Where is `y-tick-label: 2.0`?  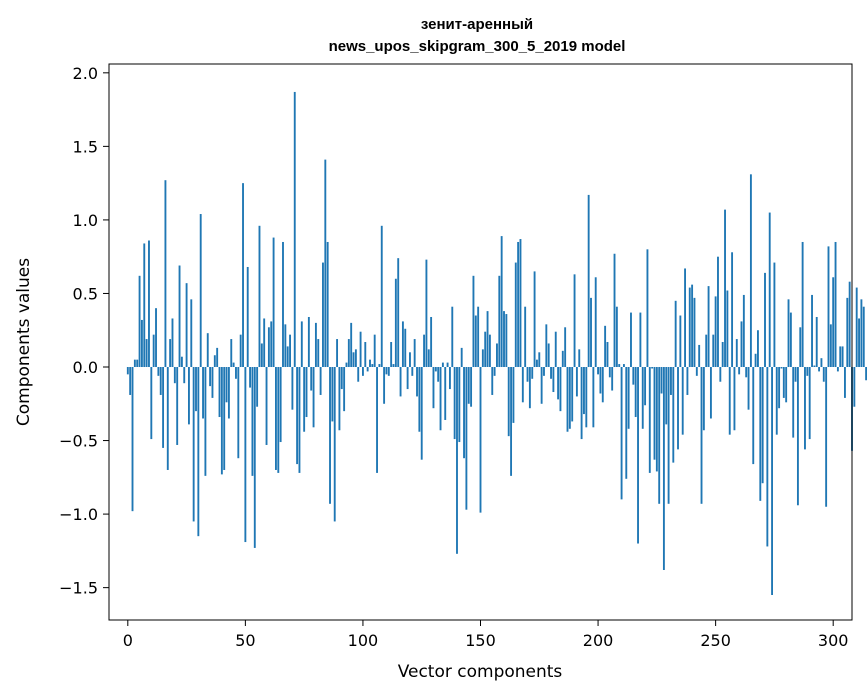 y-tick-label: 2.0 is located at coordinates (85, 73).